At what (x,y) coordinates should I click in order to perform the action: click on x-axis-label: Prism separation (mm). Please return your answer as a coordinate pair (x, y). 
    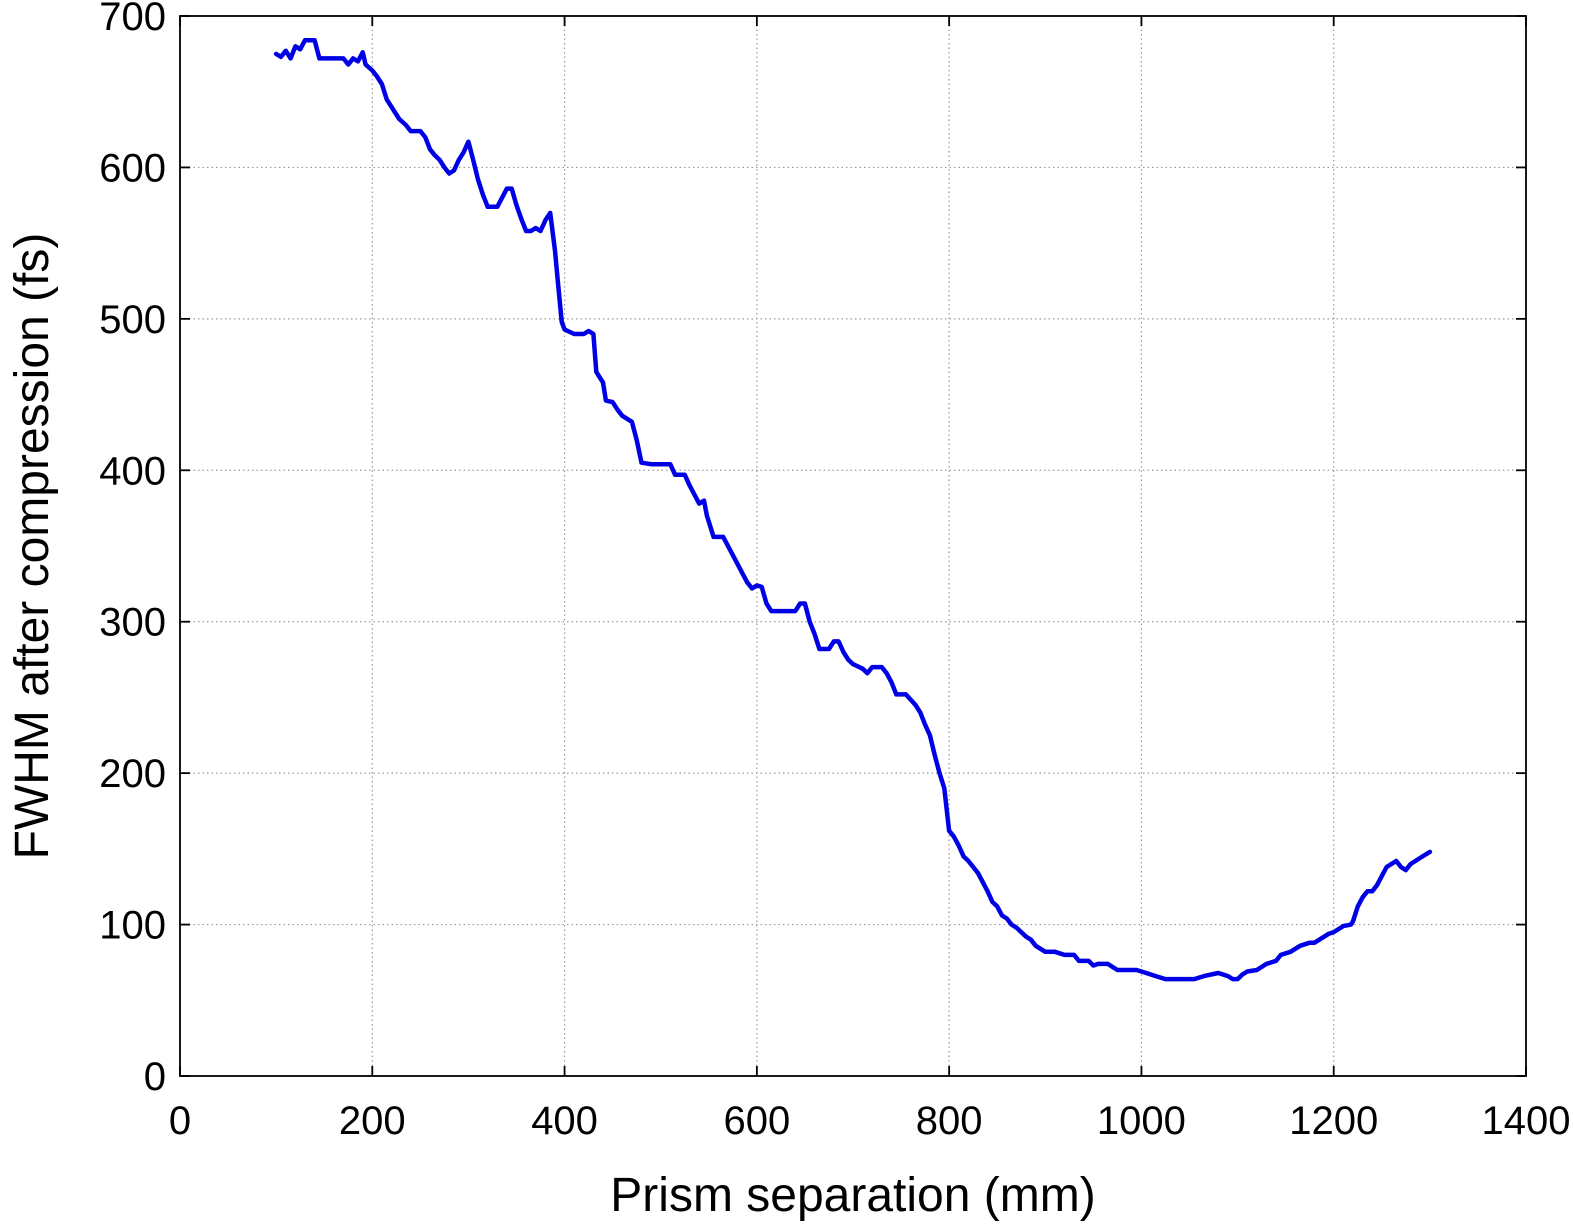
    Looking at the image, I should click on (852, 1195).